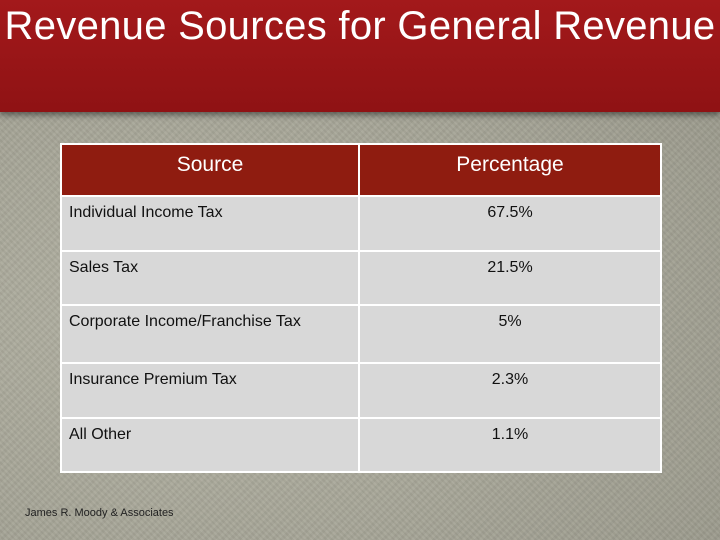 The image size is (720, 540). I want to click on percentage-cell: 2.3%, so click(510, 390).